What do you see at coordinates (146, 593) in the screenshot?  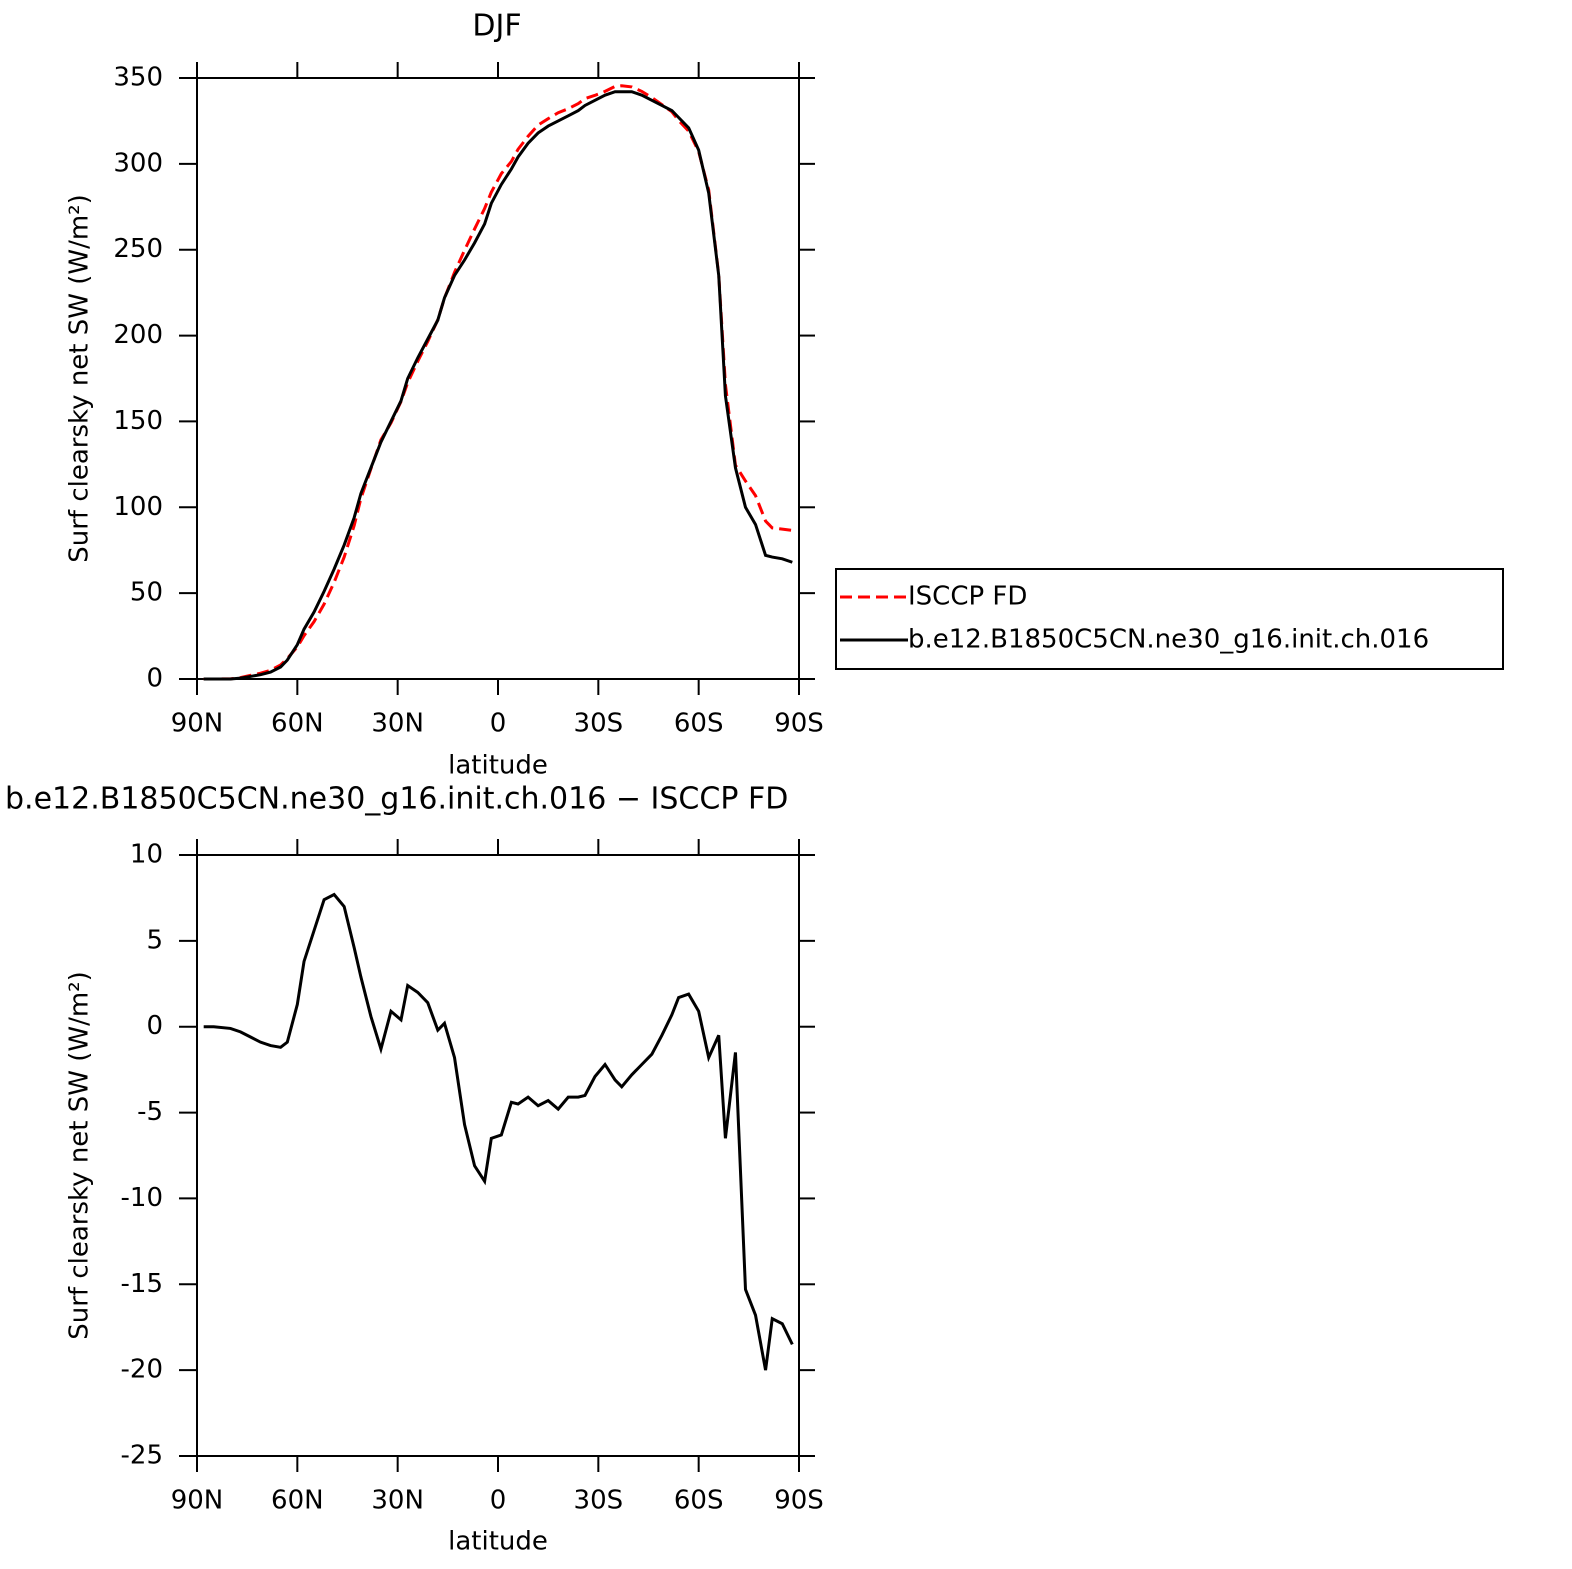 I see `y-tick-label: 50` at bounding box center [146, 593].